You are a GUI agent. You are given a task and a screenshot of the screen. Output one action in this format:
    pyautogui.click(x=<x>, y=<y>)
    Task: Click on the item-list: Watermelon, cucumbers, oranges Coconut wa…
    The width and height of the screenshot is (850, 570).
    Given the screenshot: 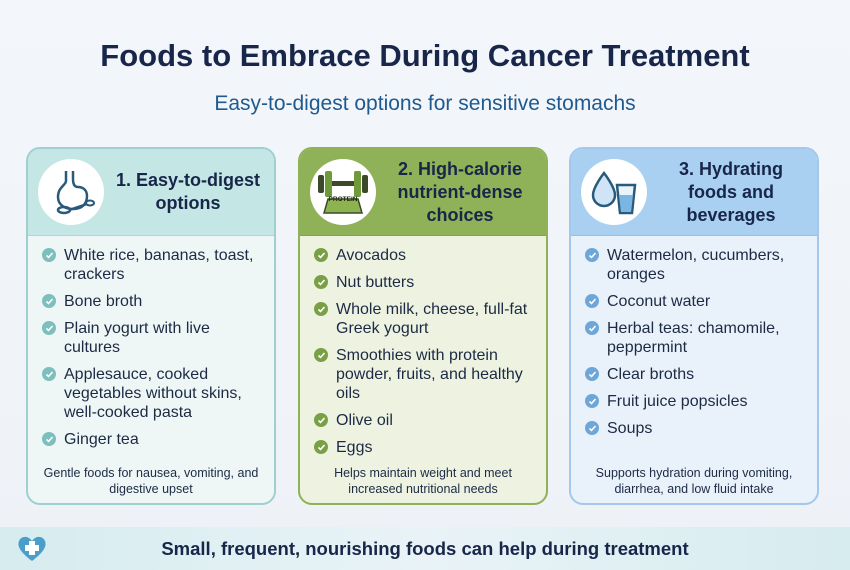 What is the action you would take?
    pyautogui.click(x=694, y=342)
    